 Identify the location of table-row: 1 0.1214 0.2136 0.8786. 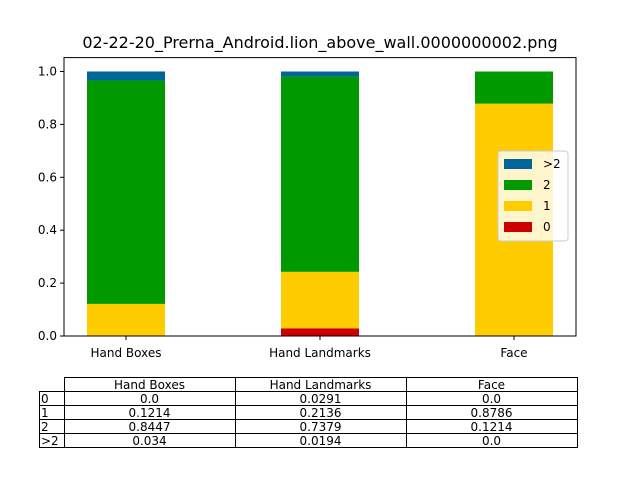
(308, 412).